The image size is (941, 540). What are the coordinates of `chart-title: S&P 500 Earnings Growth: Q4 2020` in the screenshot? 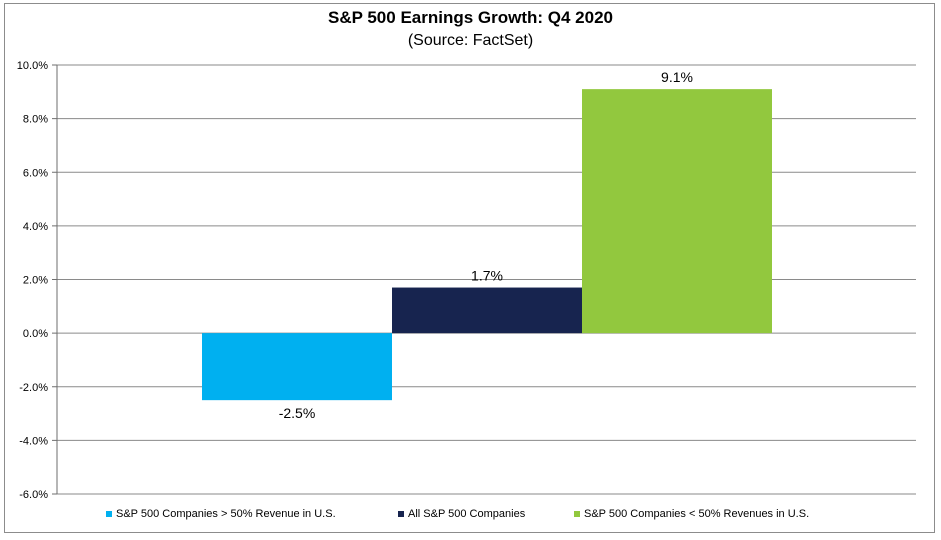 It's located at (470, 17).